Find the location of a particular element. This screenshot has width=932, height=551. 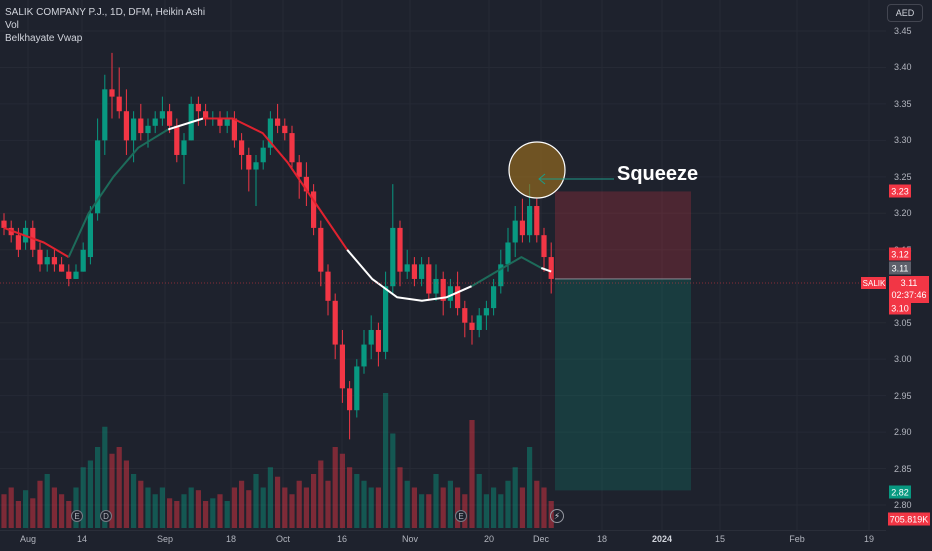

time-tick-label: Aug is located at coordinates (28, 539).